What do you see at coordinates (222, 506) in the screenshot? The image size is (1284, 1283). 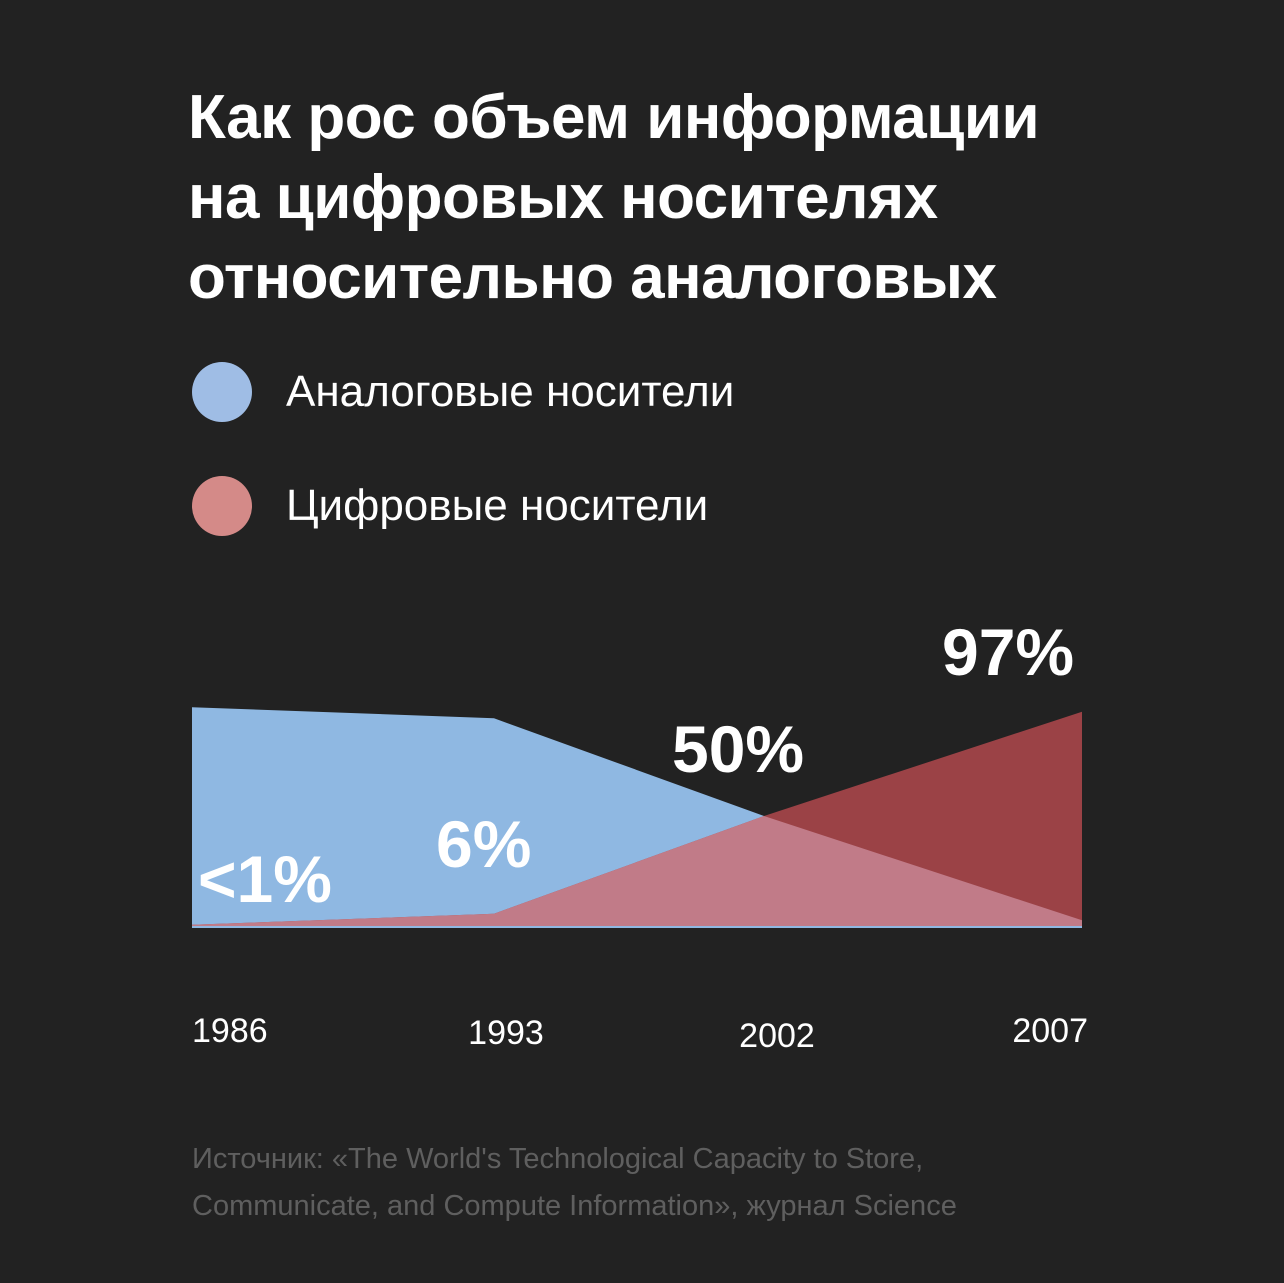 I see `legend-swatch-digital` at bounding box center [222, 506].